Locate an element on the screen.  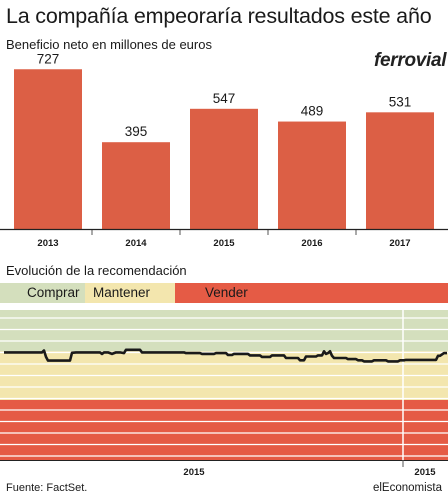
bar-chart-title: Beneficio neto en millones de euros is located at coordinates (109, 44).